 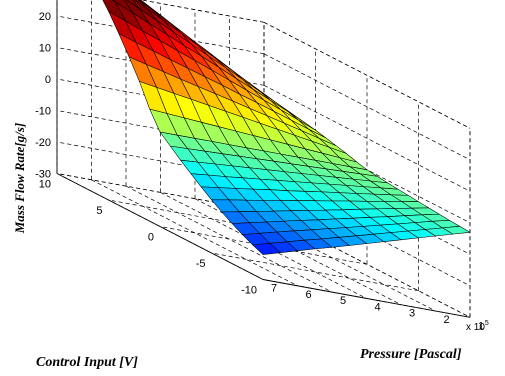 I want to click on x-axis-exponent-power: 5, so click(x=487, y=323).